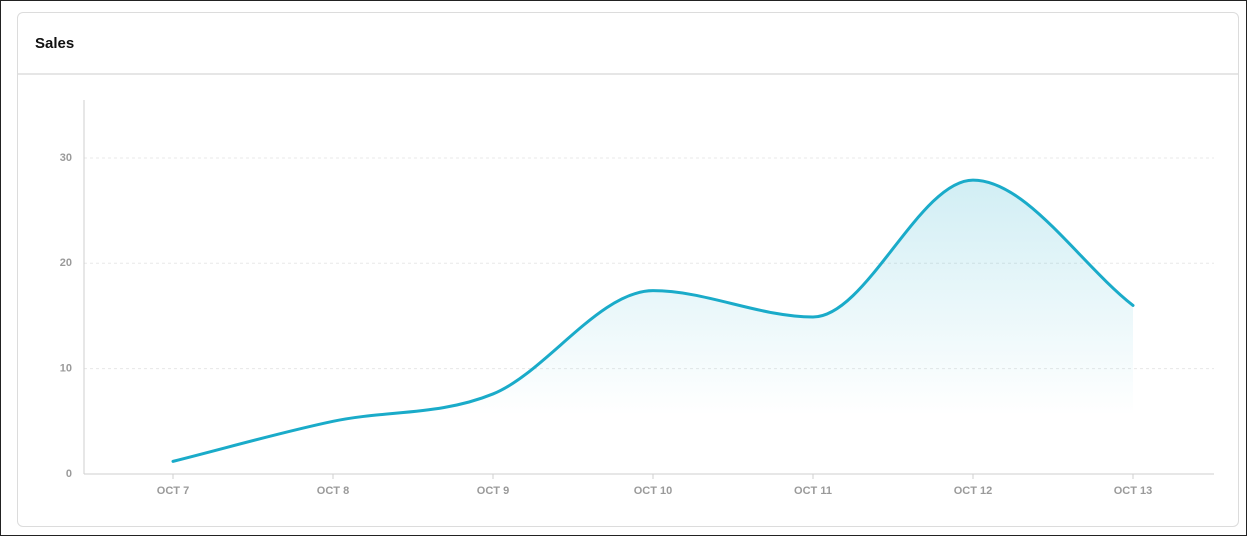 The height and width of the screenshot is (537, 1247). Describe the element at coordinates (1133, 491) in the screenshot. I see `x-tick-label: OCT 13` at that location.